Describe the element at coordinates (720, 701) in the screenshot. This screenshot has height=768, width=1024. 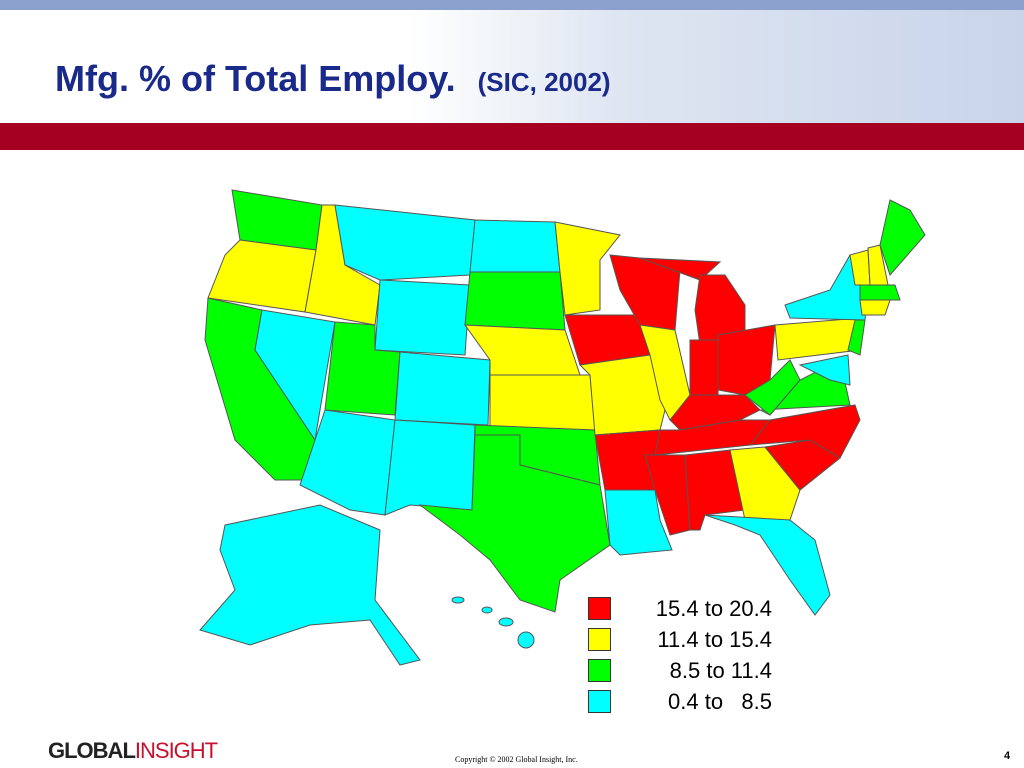
I see `legend-label: 0.4 to 8.5` at that location.